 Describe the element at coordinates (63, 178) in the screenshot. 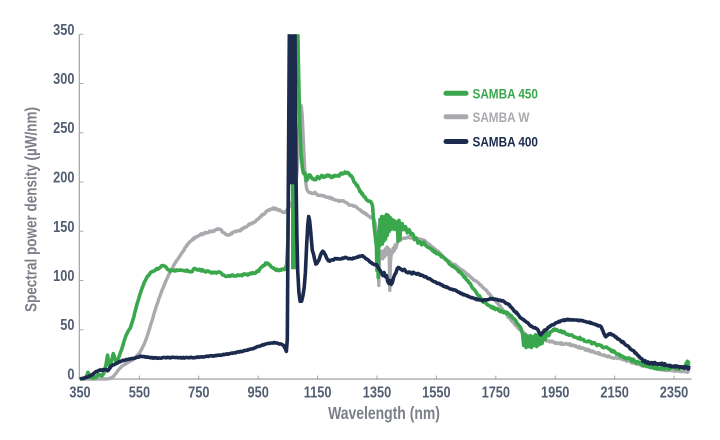

I see `svg-text: 200` at that location.